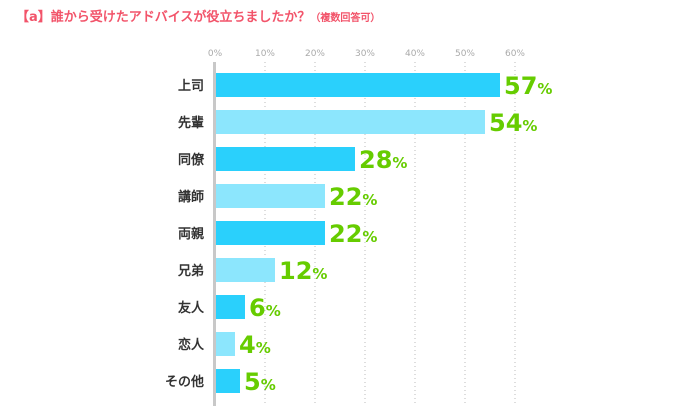 The image size is (696, 416). What do you see at coordinates (260, 382) in the screenshot?
I see `data-label: 5%` at bounding box center [260, 382].